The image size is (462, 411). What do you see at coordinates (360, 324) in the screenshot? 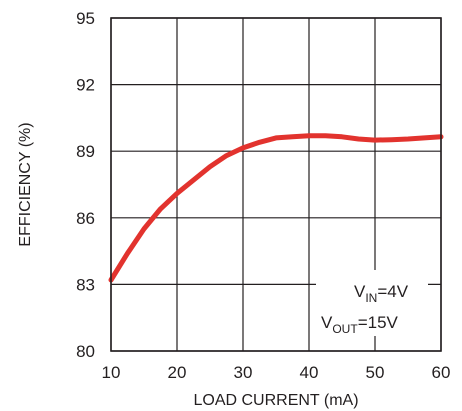
I see `annotation-line: VOUT=15V` at bounding box center [360, 324].